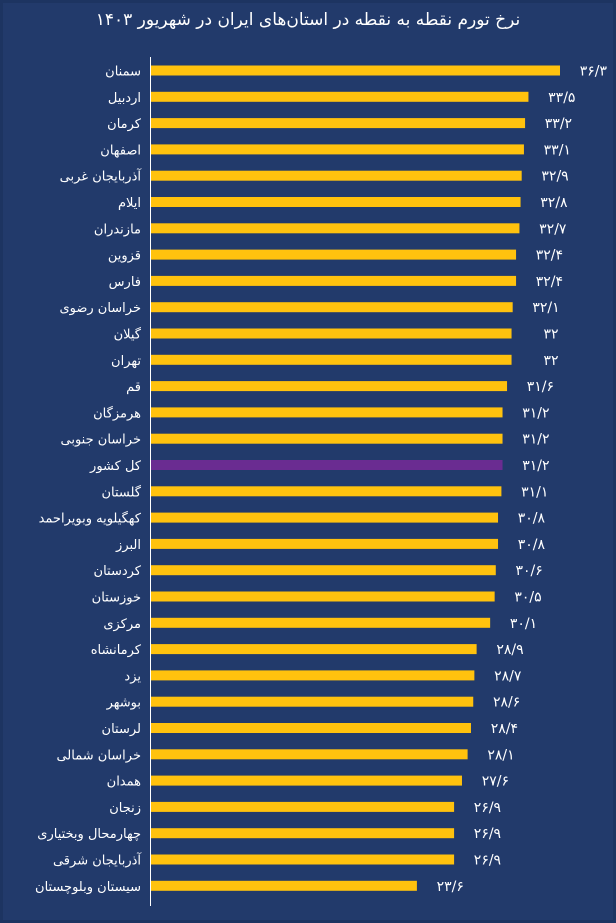 The image size is (616, 923). Describe the element at coordinates (124, 782) in the screenshot. I see `category-label-27: همدان` at that location.